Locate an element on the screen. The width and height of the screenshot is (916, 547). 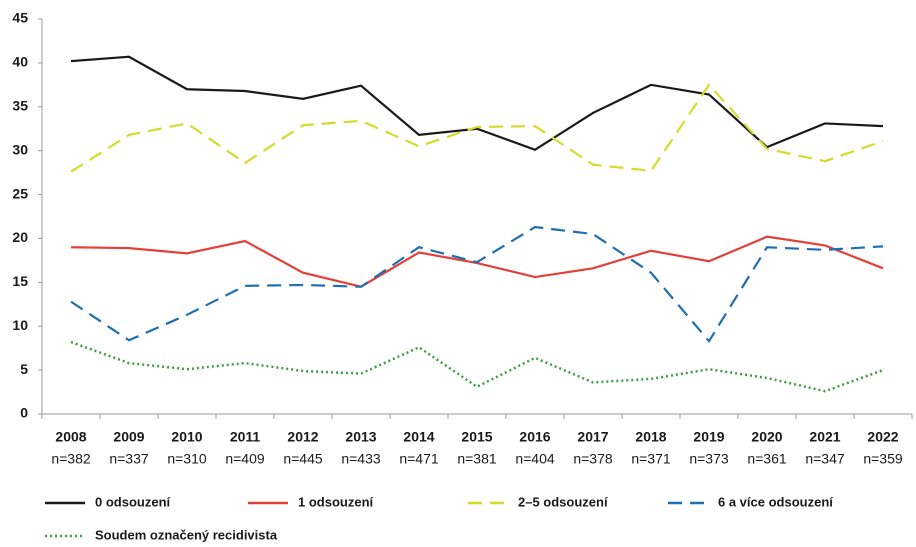
x-tick-label: 2018 is located at coordinates (650, 437).